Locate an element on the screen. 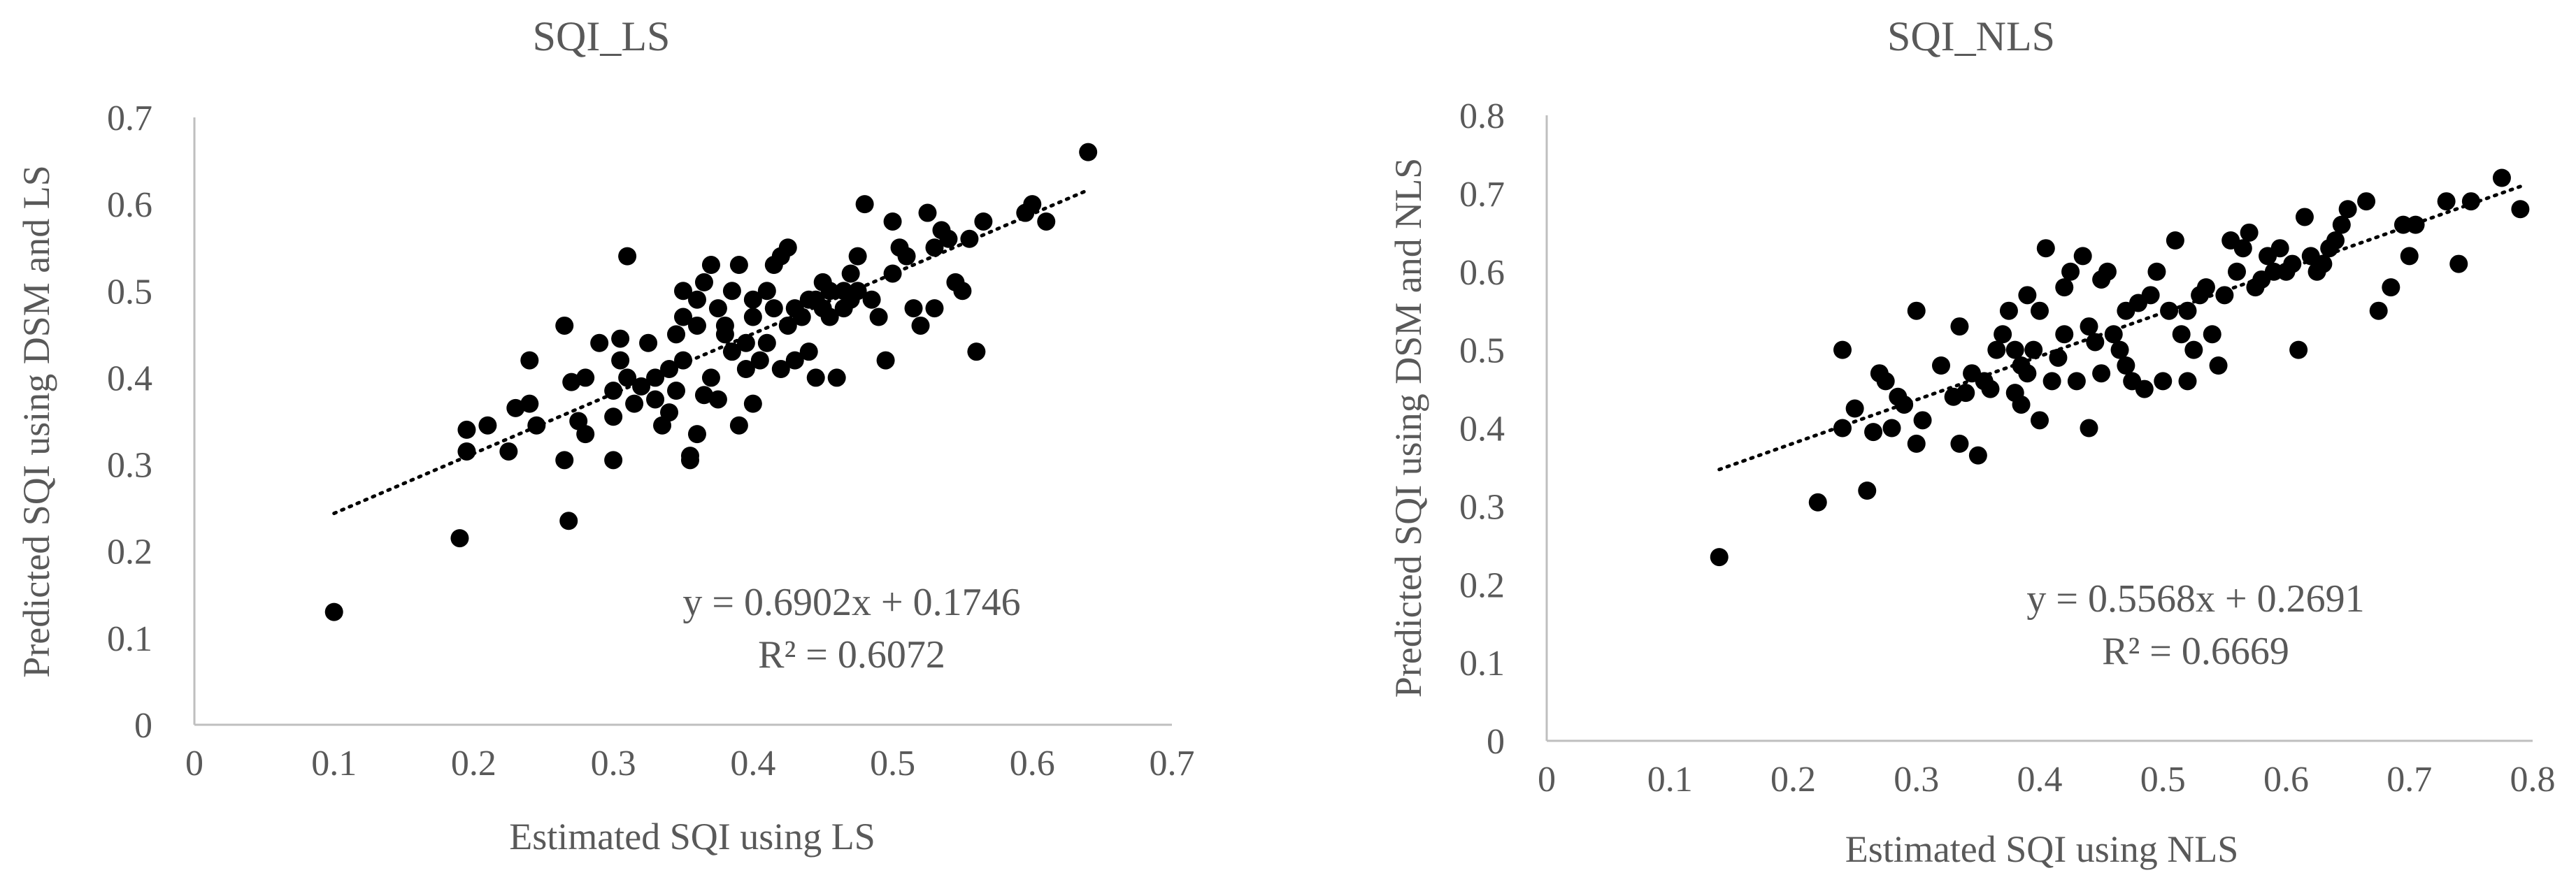 This screenshot has height=889, width=2576. y-tick-label: 0 is located at coordinates (143, 726).